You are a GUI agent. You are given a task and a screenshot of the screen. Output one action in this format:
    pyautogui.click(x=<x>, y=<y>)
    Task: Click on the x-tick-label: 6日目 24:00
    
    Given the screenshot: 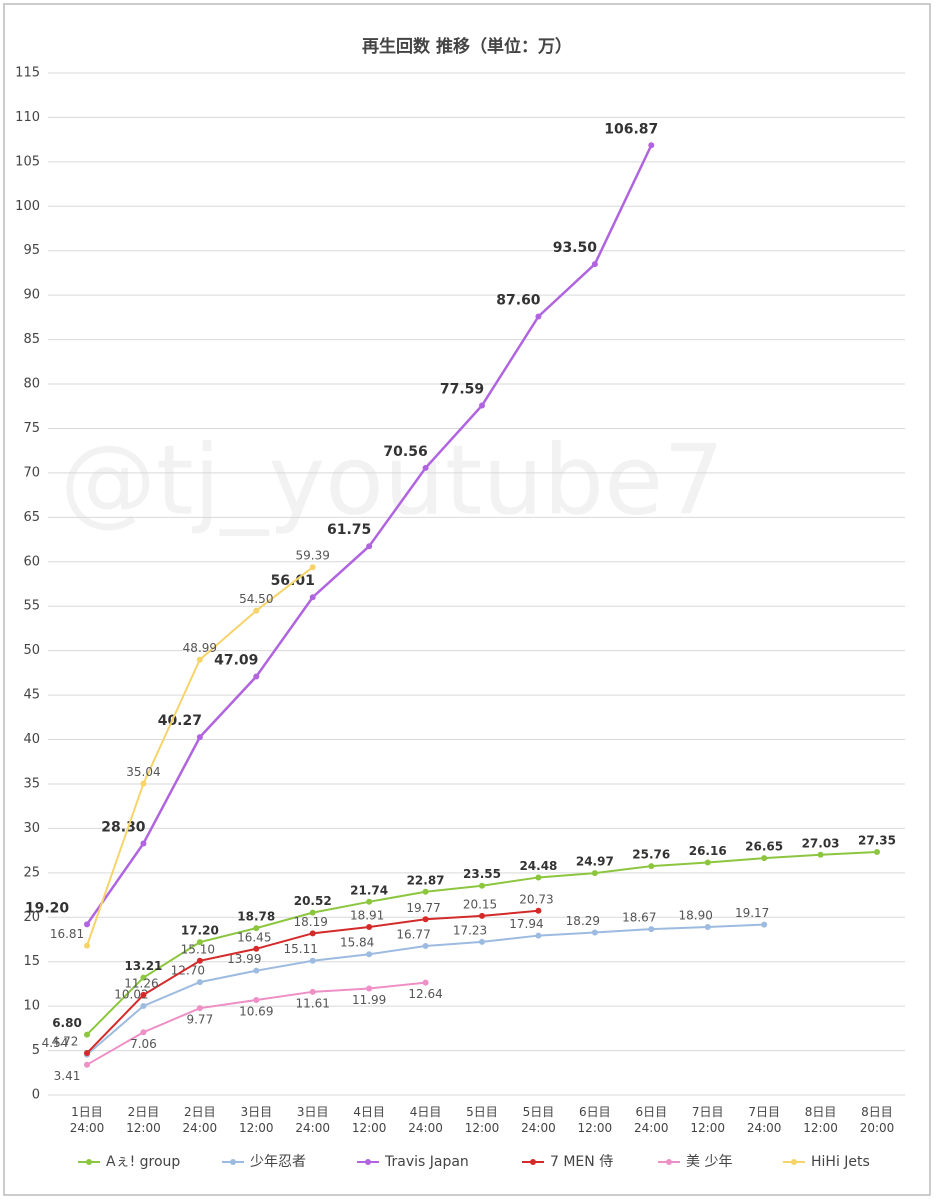 What is the action you would take?
    pyautogui.click(x=651, y=1120)
    